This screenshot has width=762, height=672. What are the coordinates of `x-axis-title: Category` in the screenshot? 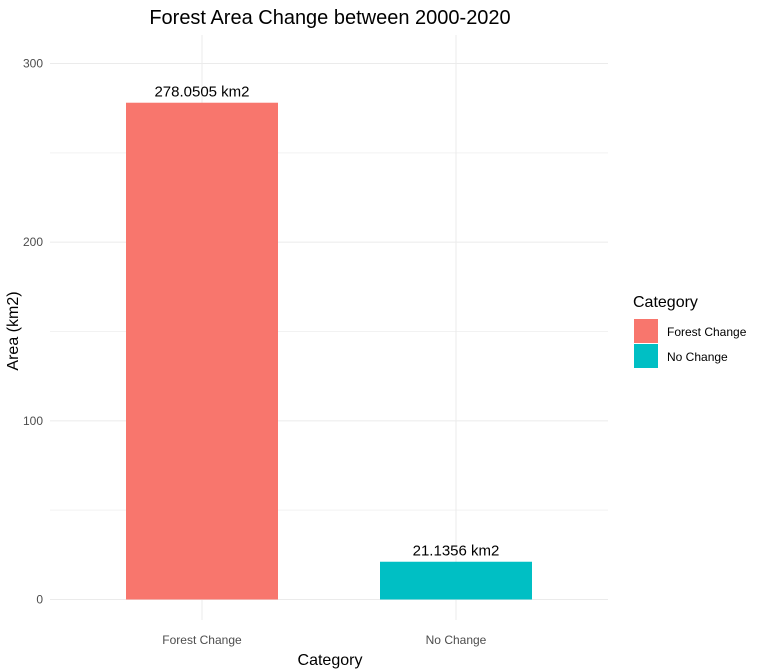 It's located at (330, 660).